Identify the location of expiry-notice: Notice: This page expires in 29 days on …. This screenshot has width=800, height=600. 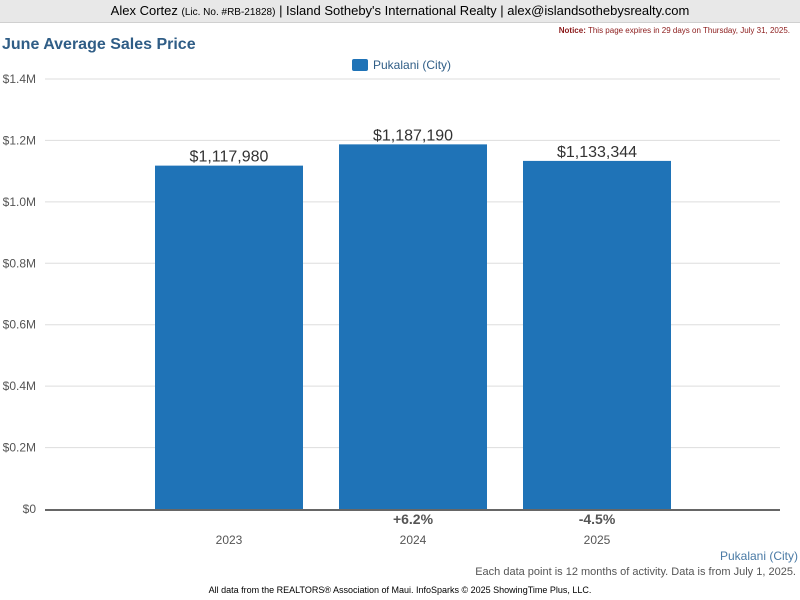
(674, 30).